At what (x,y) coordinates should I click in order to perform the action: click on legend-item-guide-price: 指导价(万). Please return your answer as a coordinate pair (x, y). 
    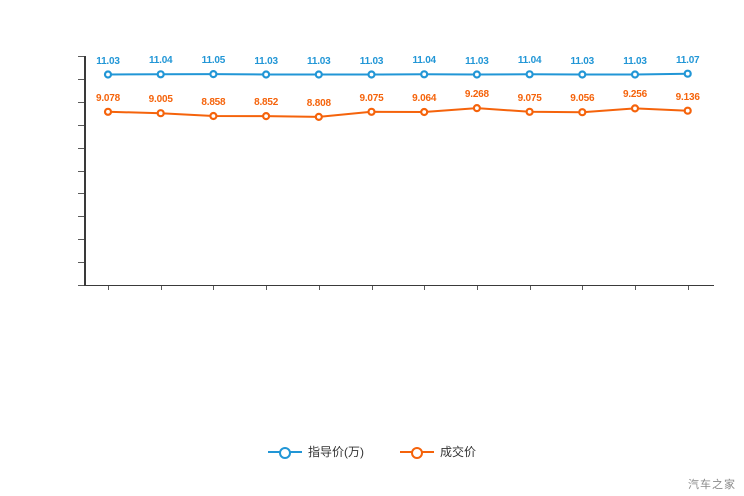
    Looking at the image, I should click on (315, 451).